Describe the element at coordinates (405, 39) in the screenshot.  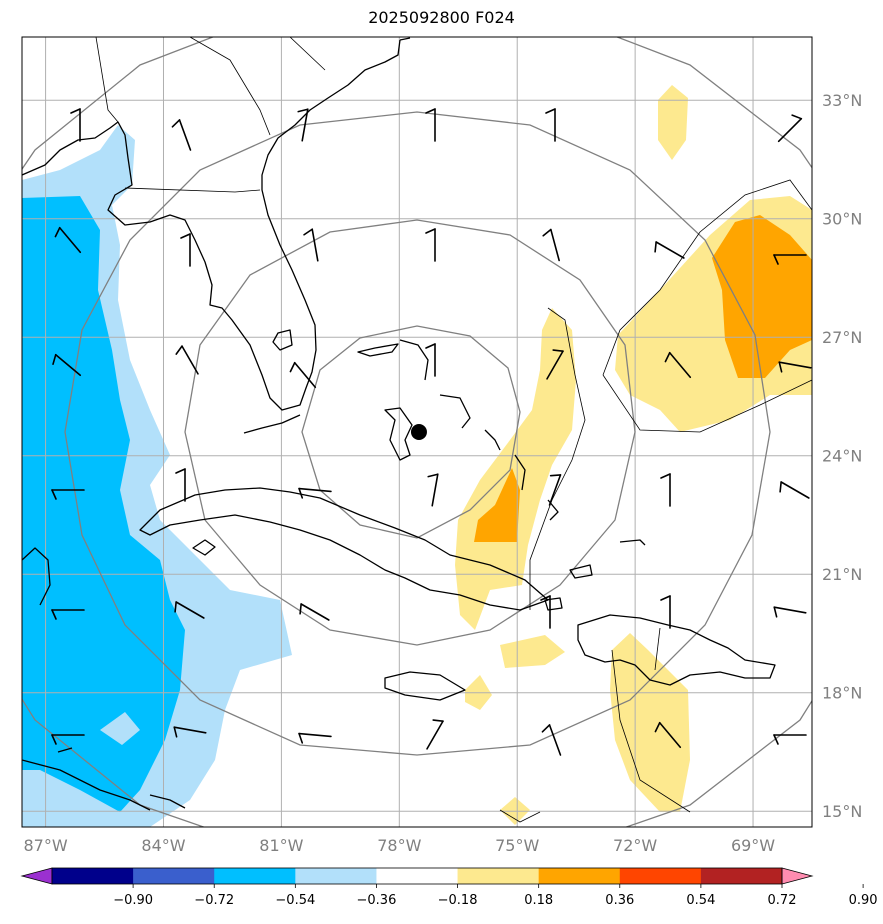
I see `us-south-atlantic-coast` at that location.